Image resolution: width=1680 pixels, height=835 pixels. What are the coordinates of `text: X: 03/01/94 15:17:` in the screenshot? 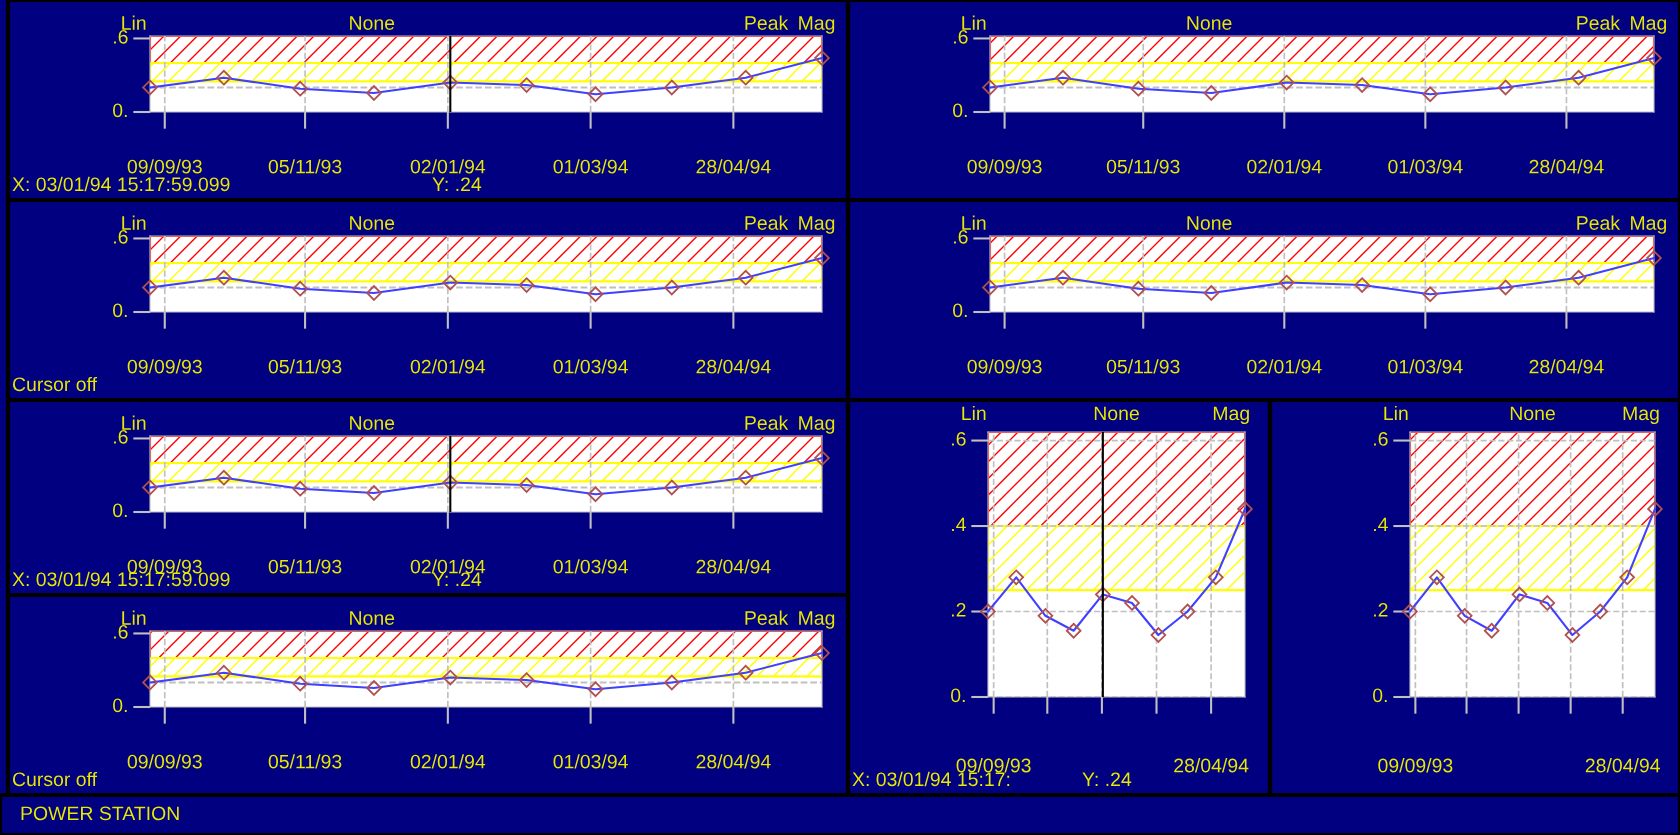 It's located at (931, 779).